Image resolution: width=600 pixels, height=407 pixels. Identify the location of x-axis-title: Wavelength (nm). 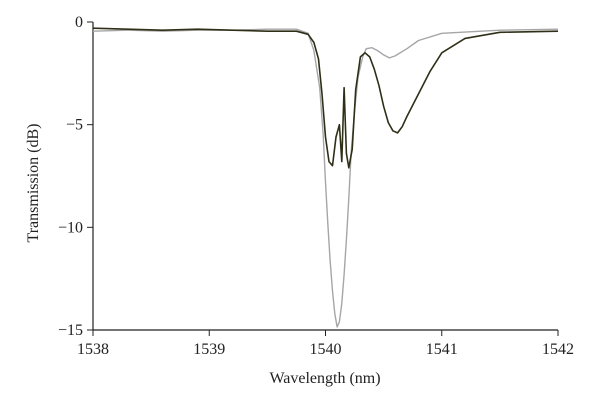
(324, 378).